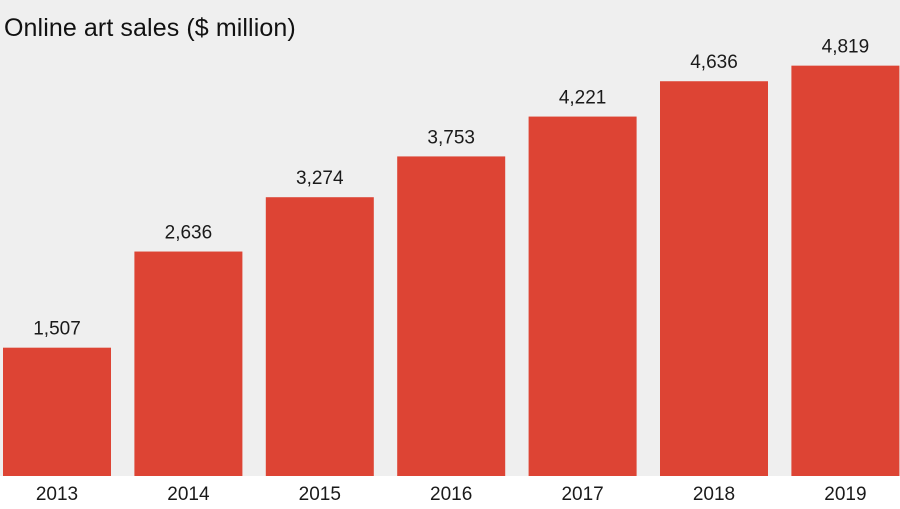  Describe the element at coordinates (189, 233) in the screenshot. I see `value-label-2014: 2,636` at that location.